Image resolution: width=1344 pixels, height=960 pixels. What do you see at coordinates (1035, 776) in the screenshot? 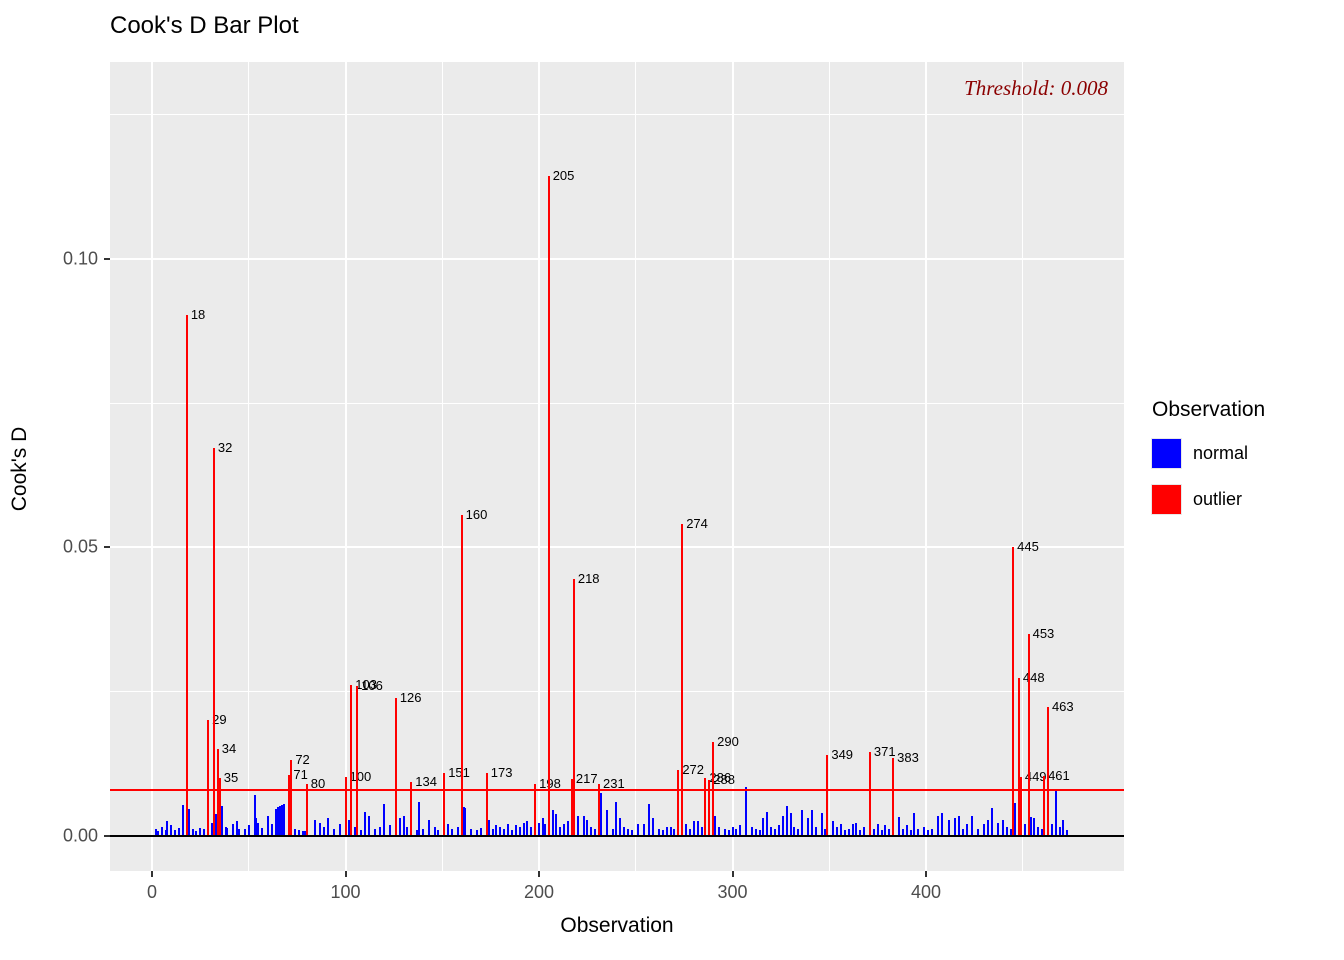
I see `bar-label: 449` at bounding box center [1035, 776].